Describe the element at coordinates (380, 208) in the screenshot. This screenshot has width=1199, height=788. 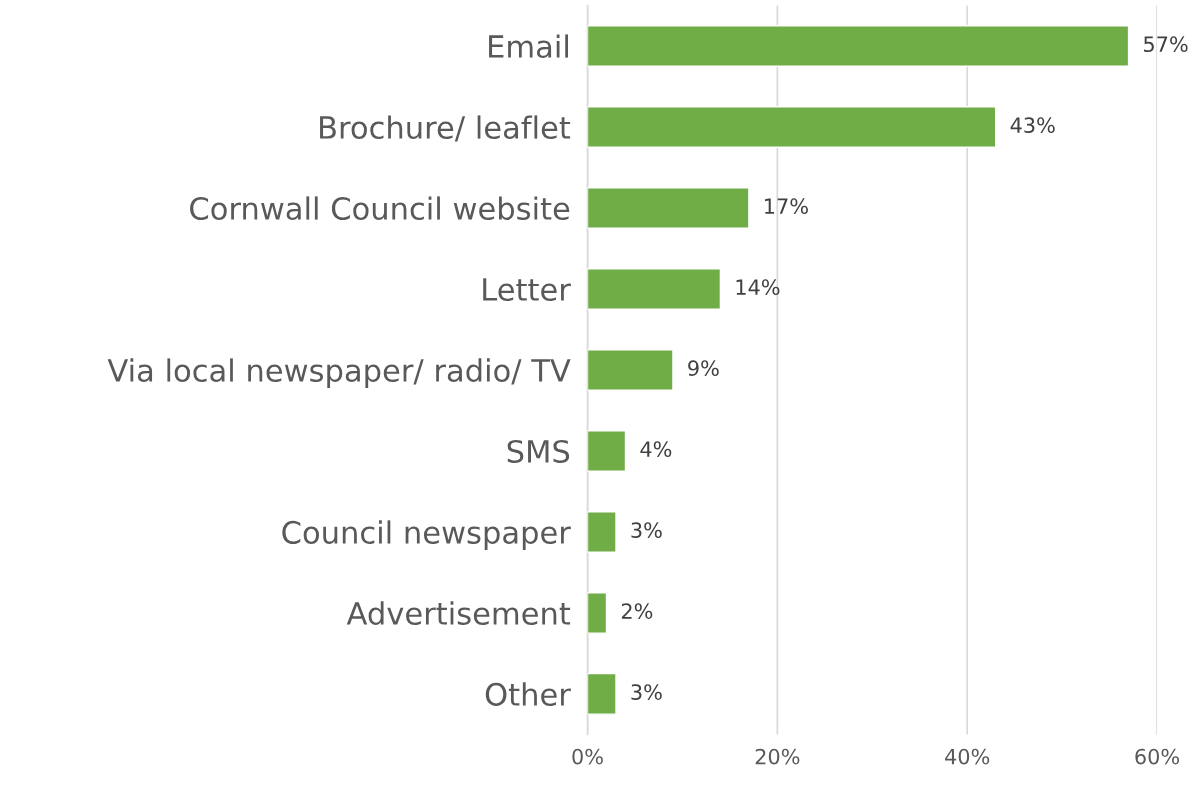
I see `y-tick-label: Cornwall Council website` at that location.